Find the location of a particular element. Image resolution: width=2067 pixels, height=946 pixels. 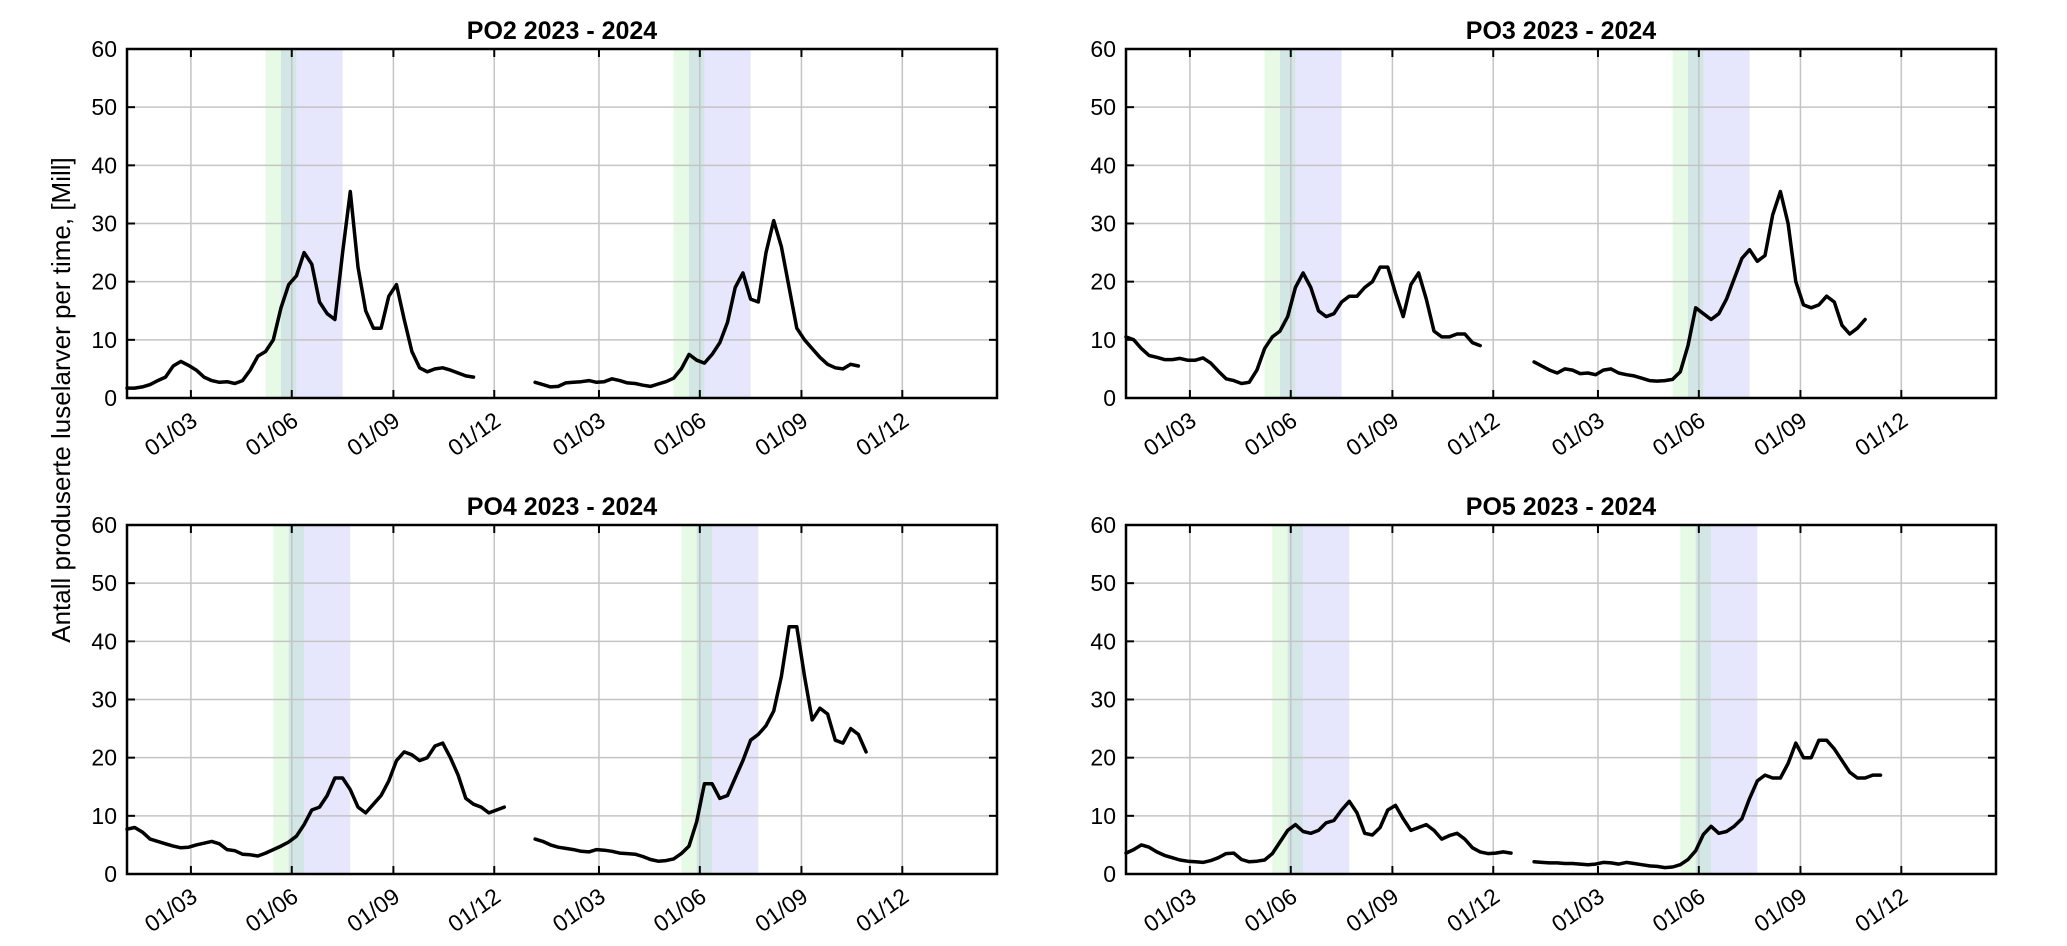

chart-title: PO3 2023 - 2024 is located at coordinates (1561, 31).